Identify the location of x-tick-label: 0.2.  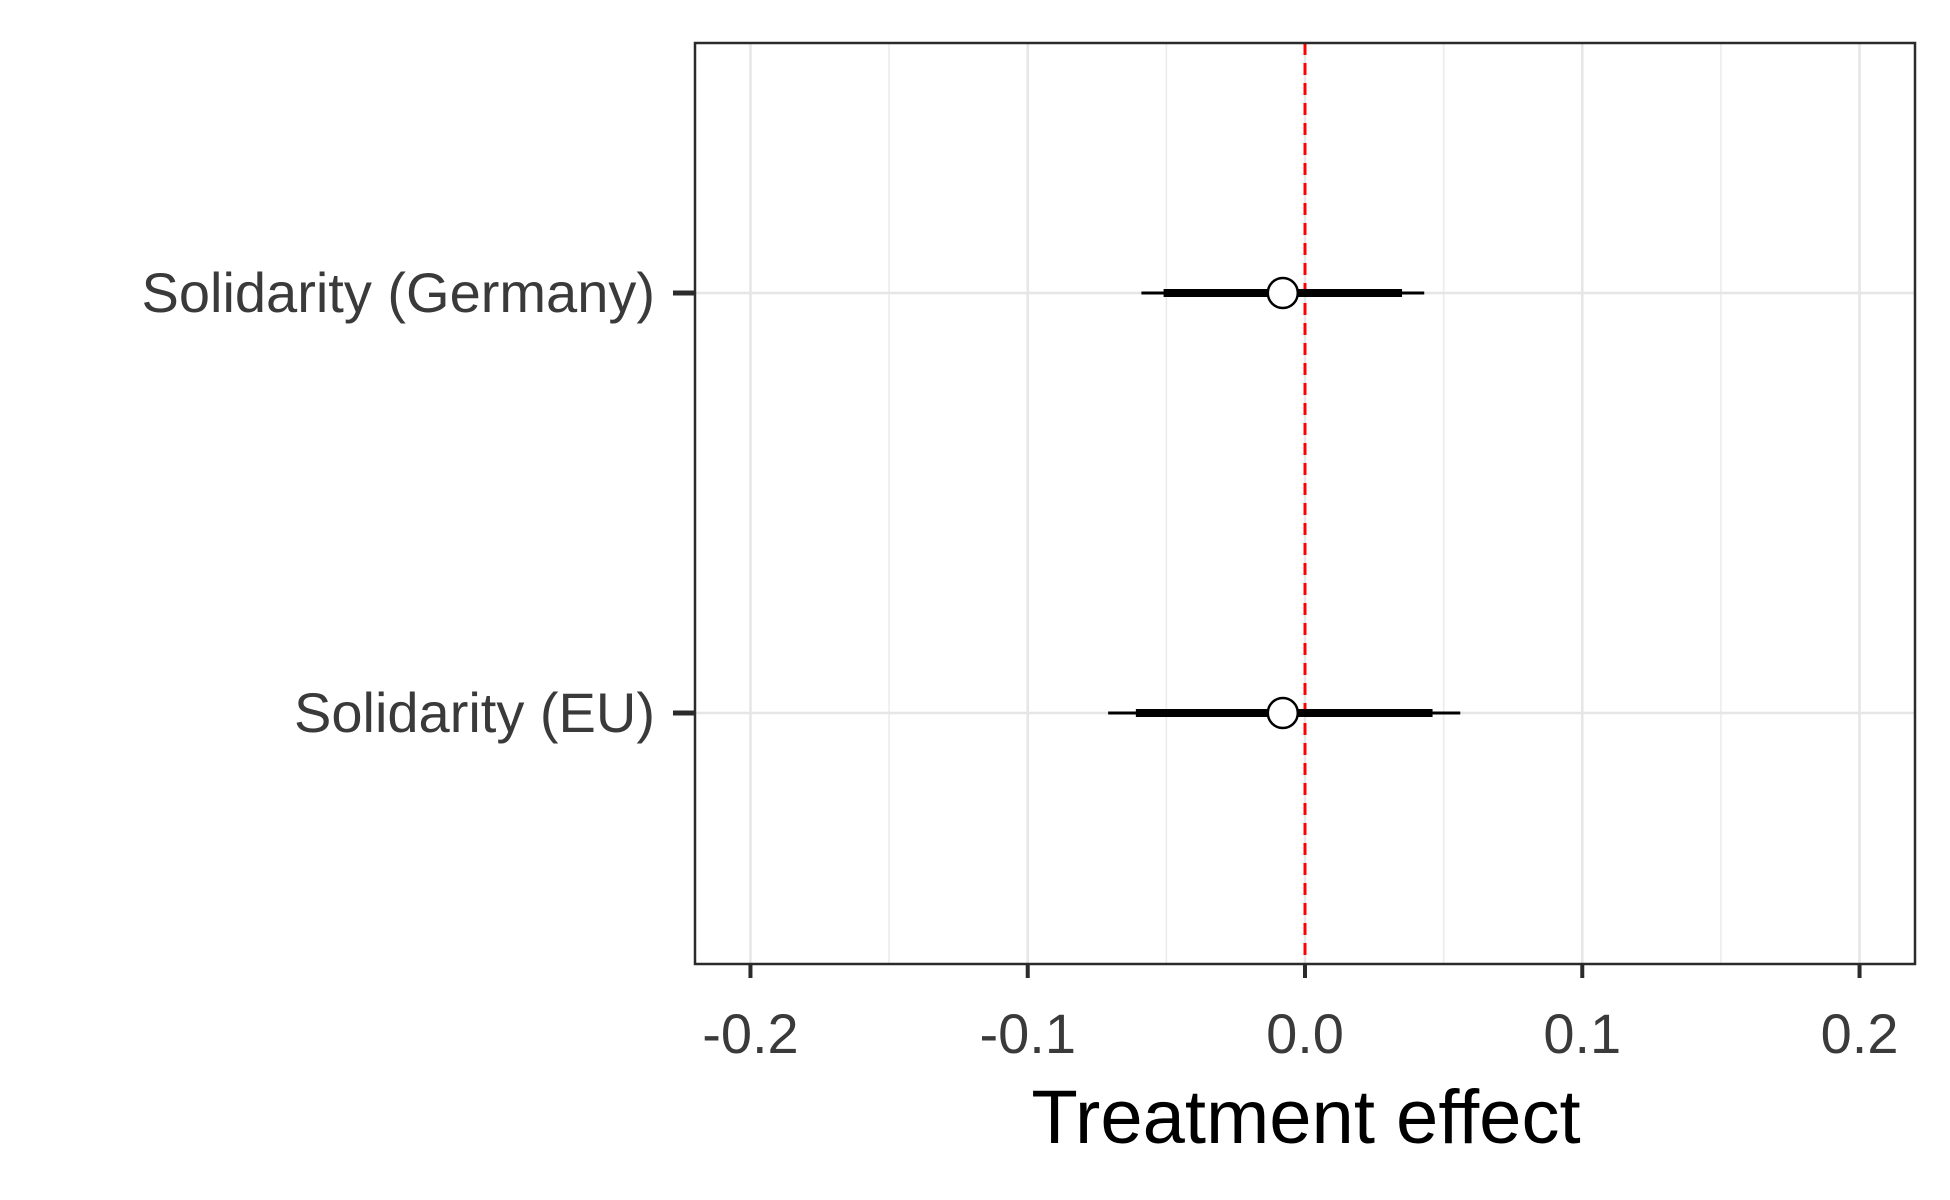
(1860, 1033).